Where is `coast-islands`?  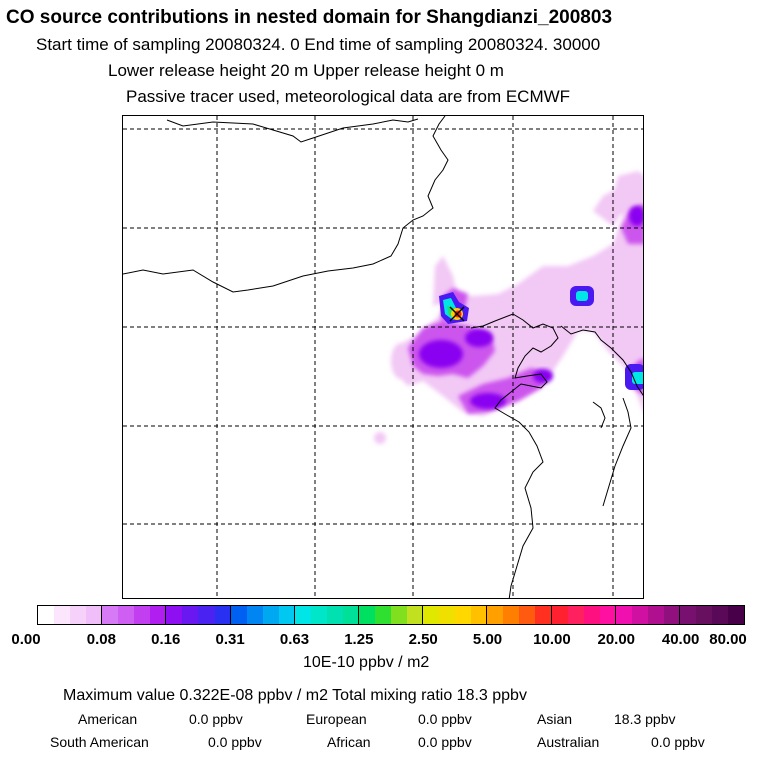 coast-islands is located at coordinates (599, 415).